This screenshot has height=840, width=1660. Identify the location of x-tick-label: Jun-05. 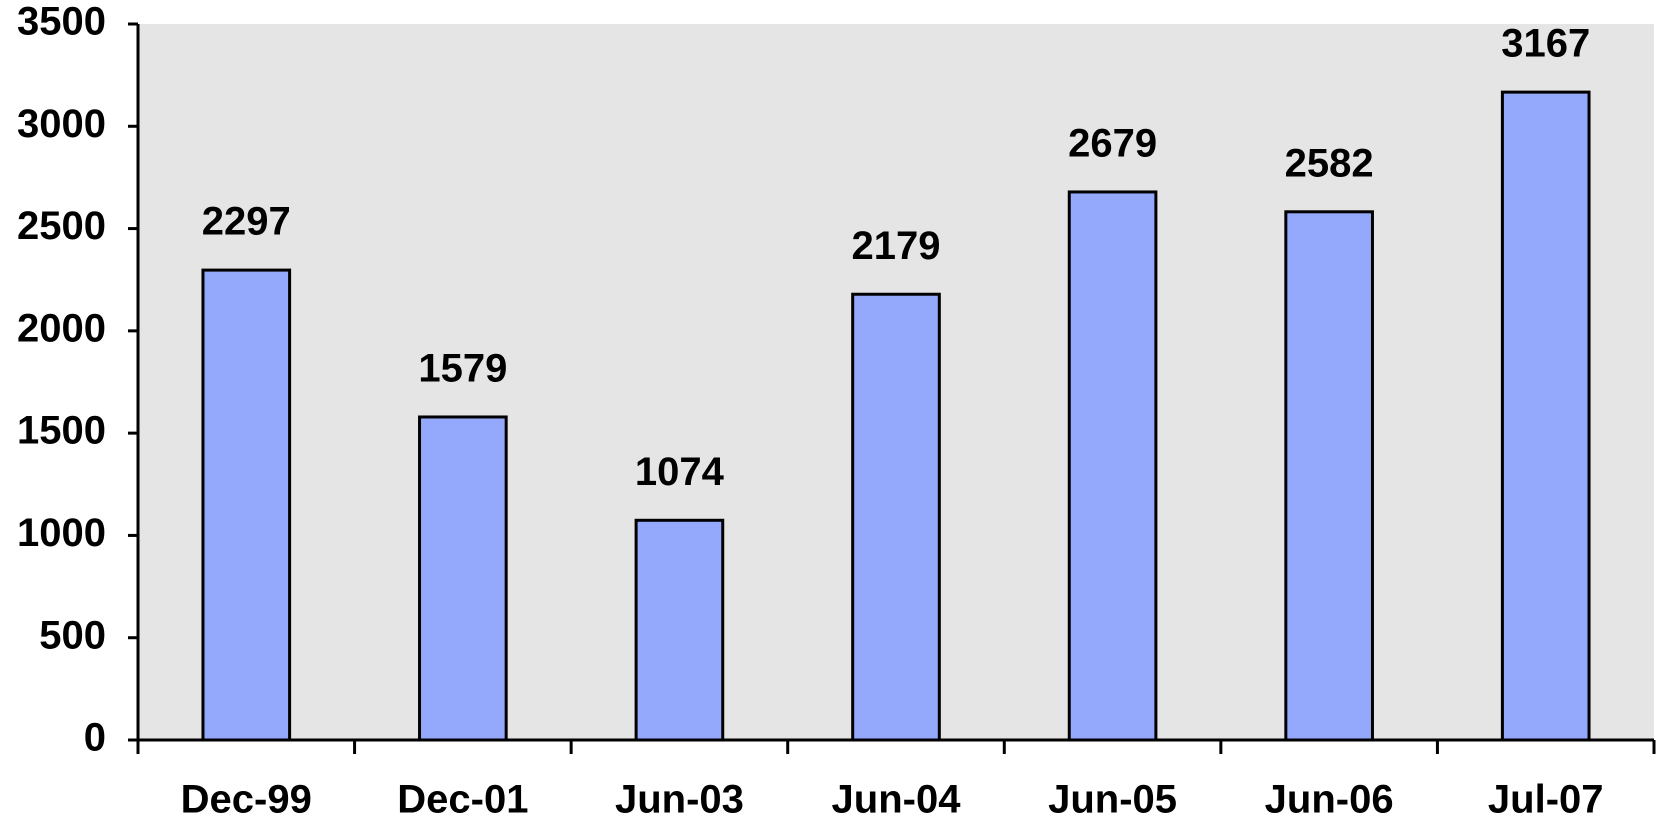
(1112, 800).